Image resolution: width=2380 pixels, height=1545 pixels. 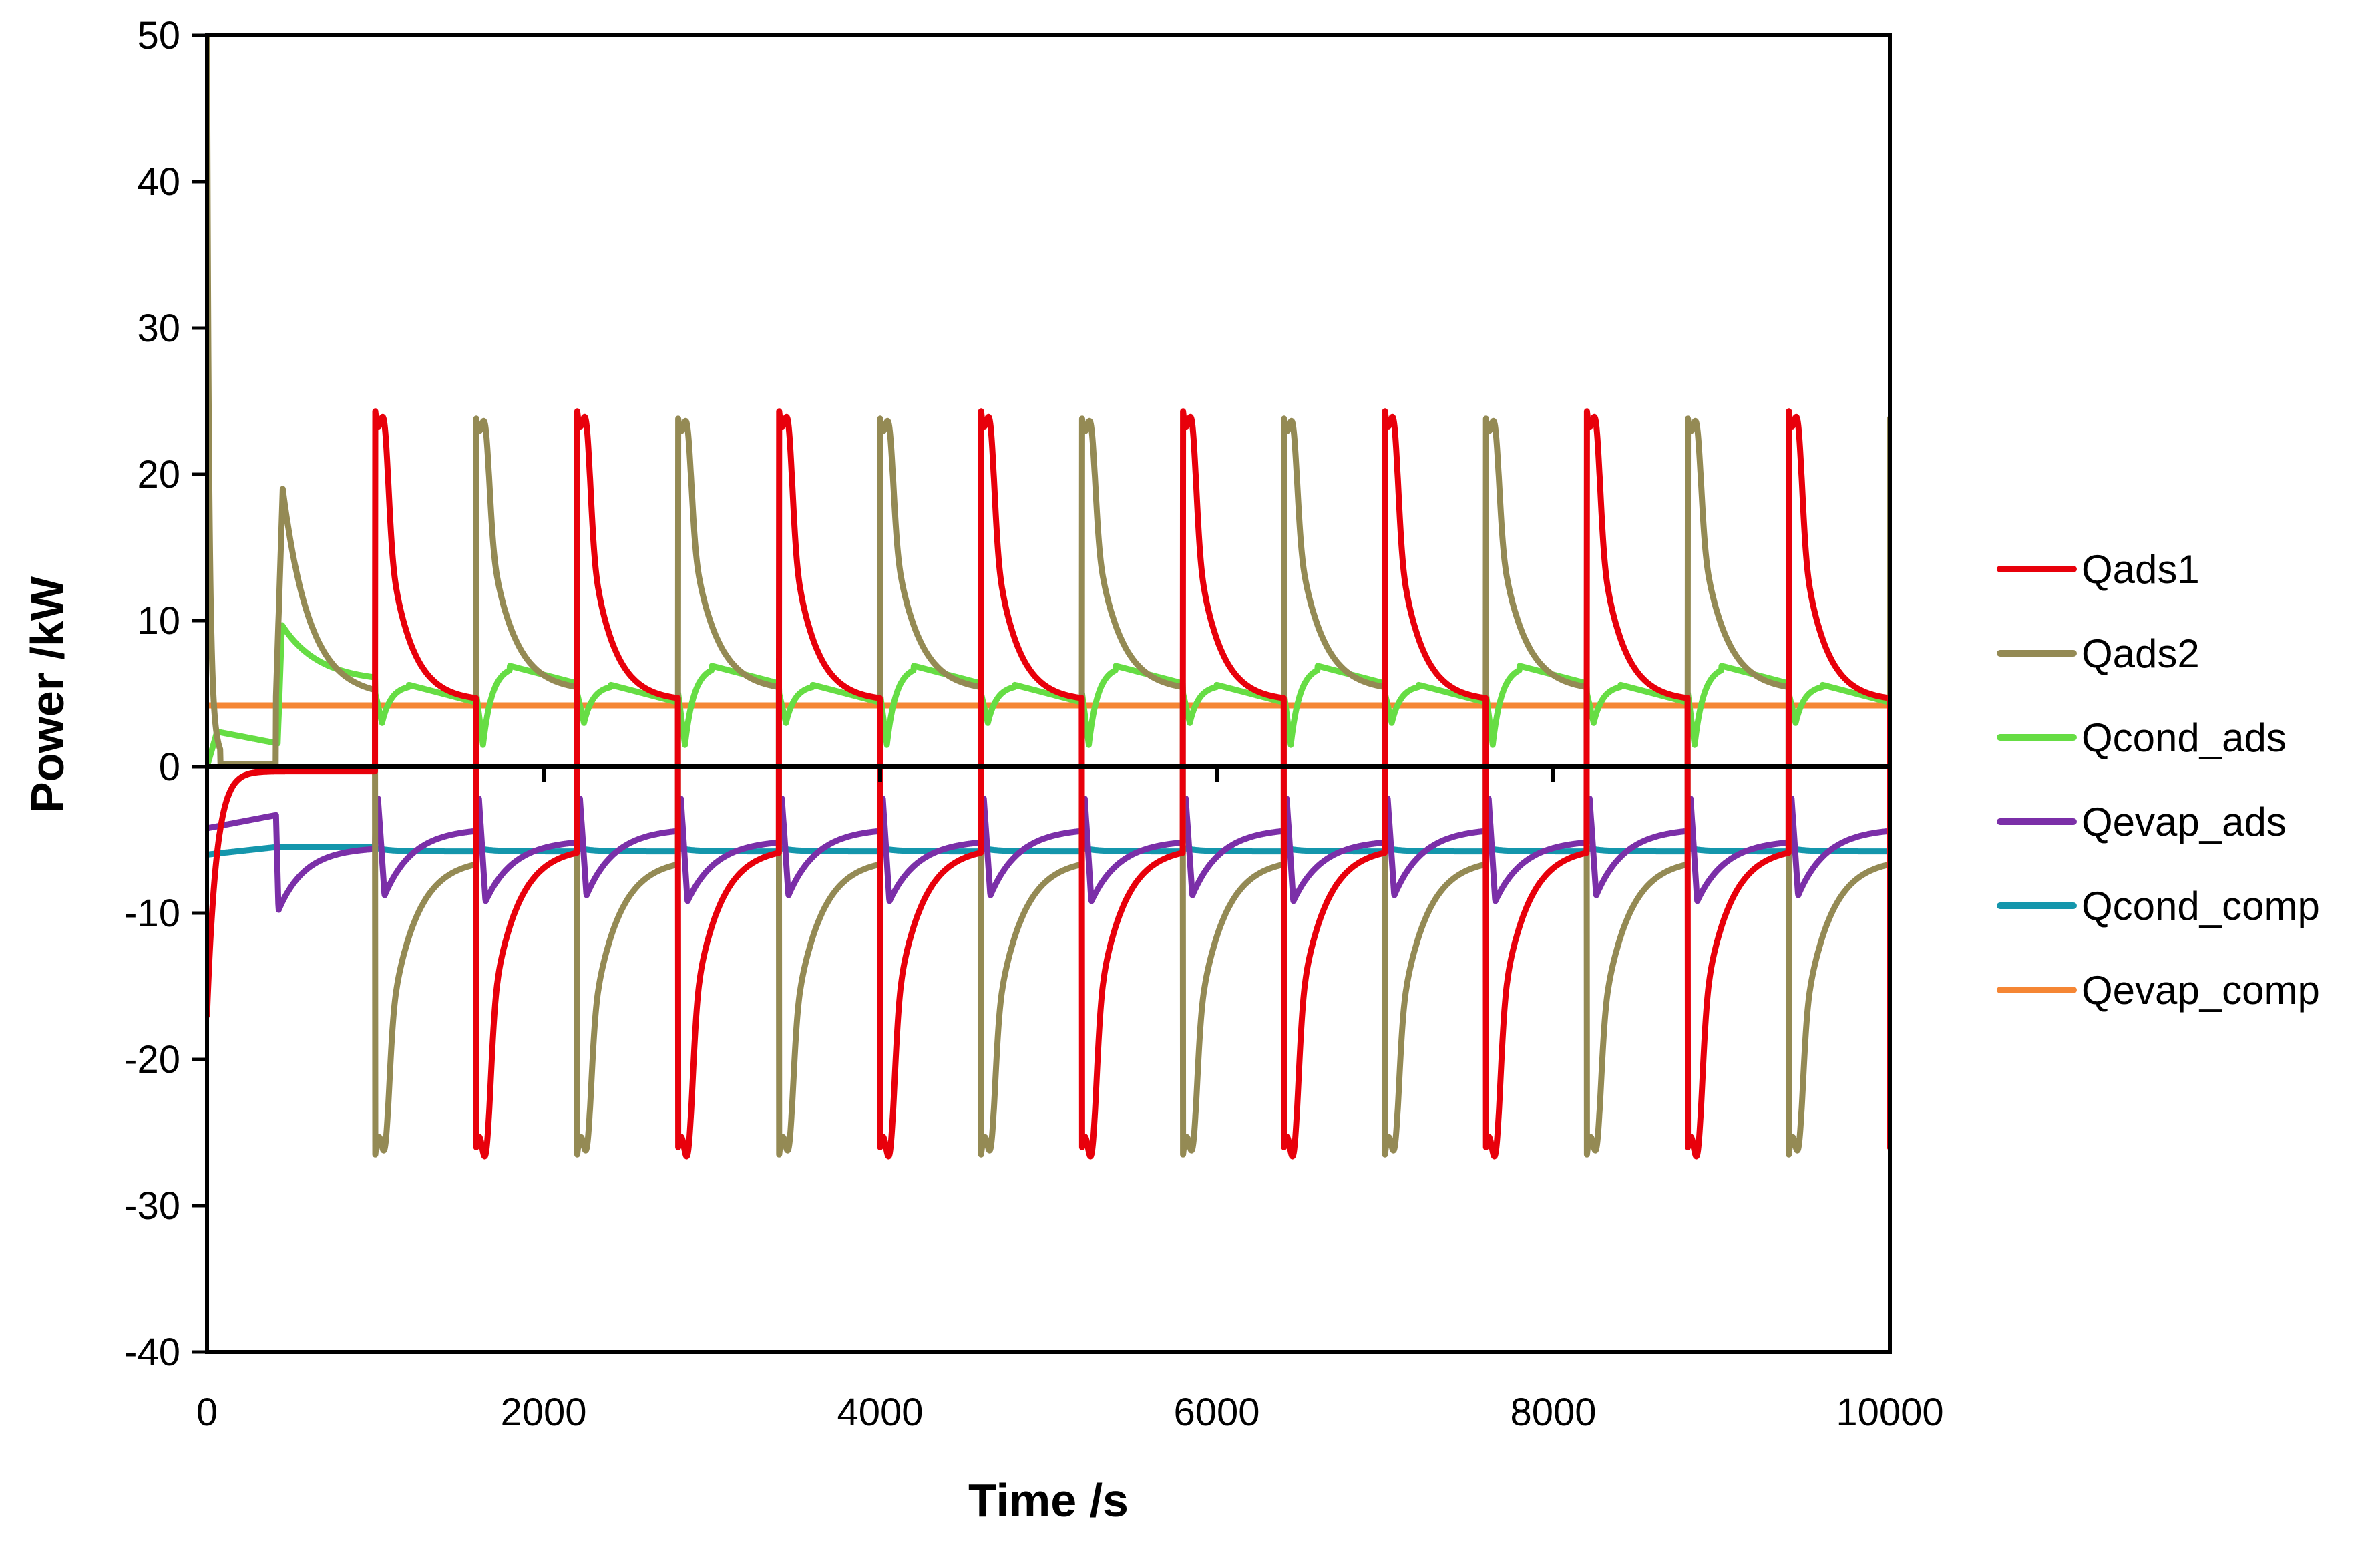 What do you see at coordinates (1216, 1413) in the screenshot?
I see `x-tick-label: 6000` at bounding box center [1216, 1413].